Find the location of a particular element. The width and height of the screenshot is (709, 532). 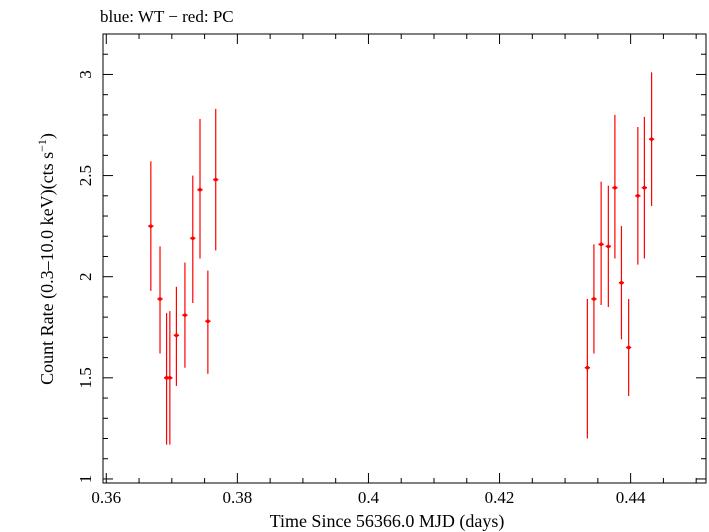

y-tick-label: 1 is located at coordinates (85, 479).